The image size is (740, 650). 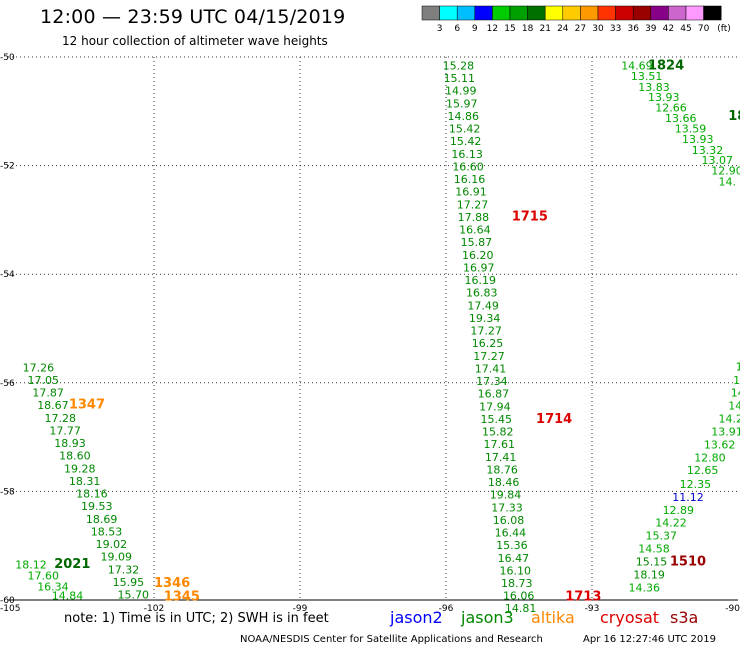 I want to click on y-tick-label: -60, so click(x=7, y=601).